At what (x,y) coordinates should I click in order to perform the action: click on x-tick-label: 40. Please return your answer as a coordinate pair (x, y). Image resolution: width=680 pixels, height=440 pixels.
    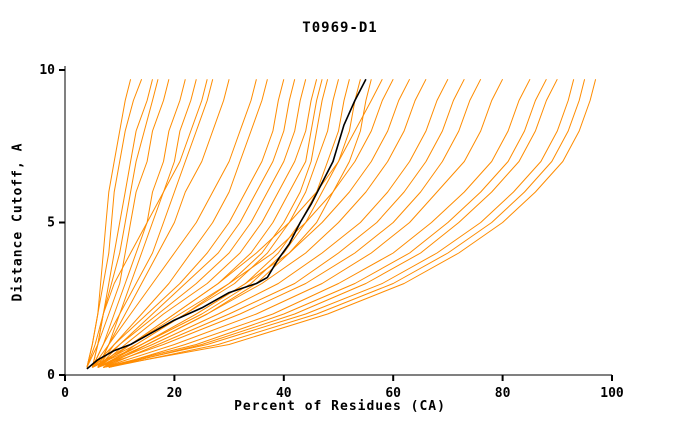
    Looking at the image, I should click on (284, 393).